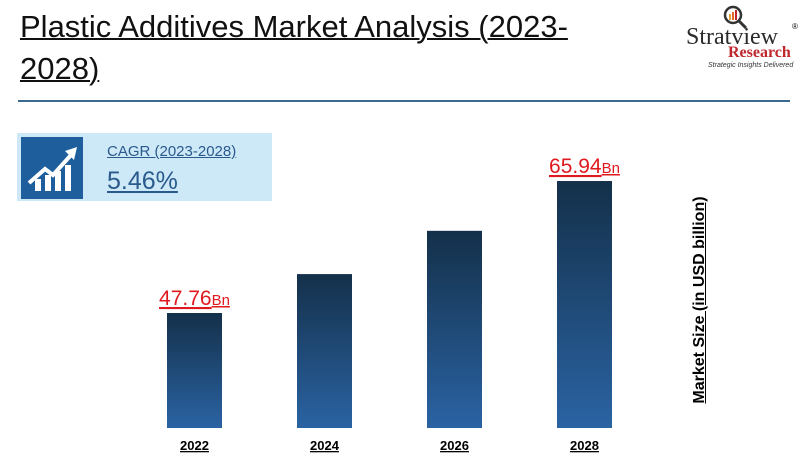  What do you see at coordinates (194, 370) in the screenshot?
I see `bar-2022` at bounding box center [194, 370].